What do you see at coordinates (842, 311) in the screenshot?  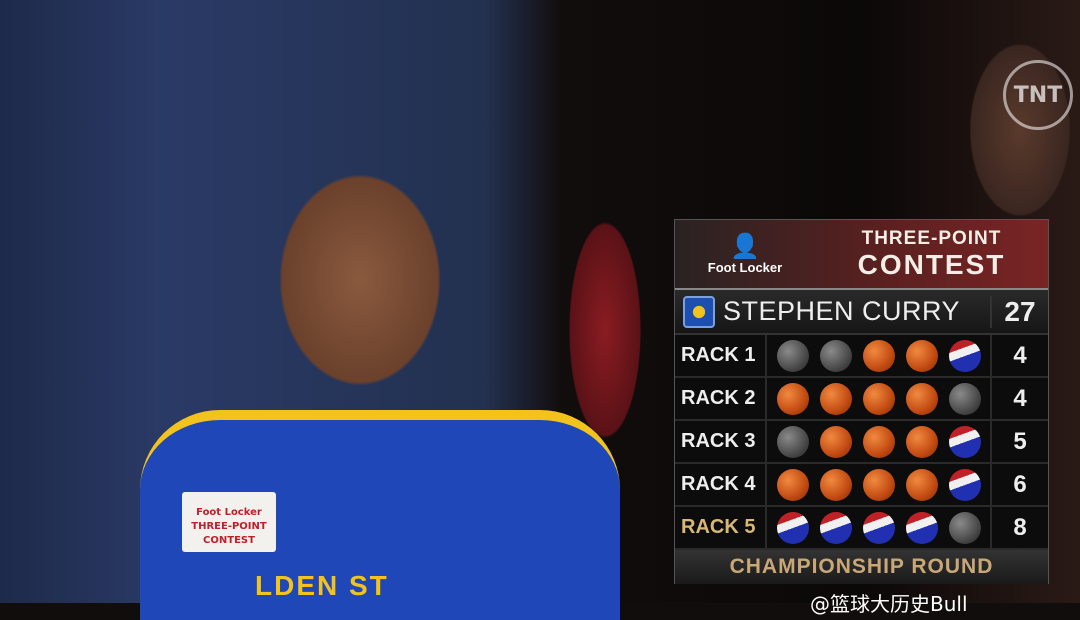 I see `player-name: STEPHEN CURRY` at bounding box center [842, 311].